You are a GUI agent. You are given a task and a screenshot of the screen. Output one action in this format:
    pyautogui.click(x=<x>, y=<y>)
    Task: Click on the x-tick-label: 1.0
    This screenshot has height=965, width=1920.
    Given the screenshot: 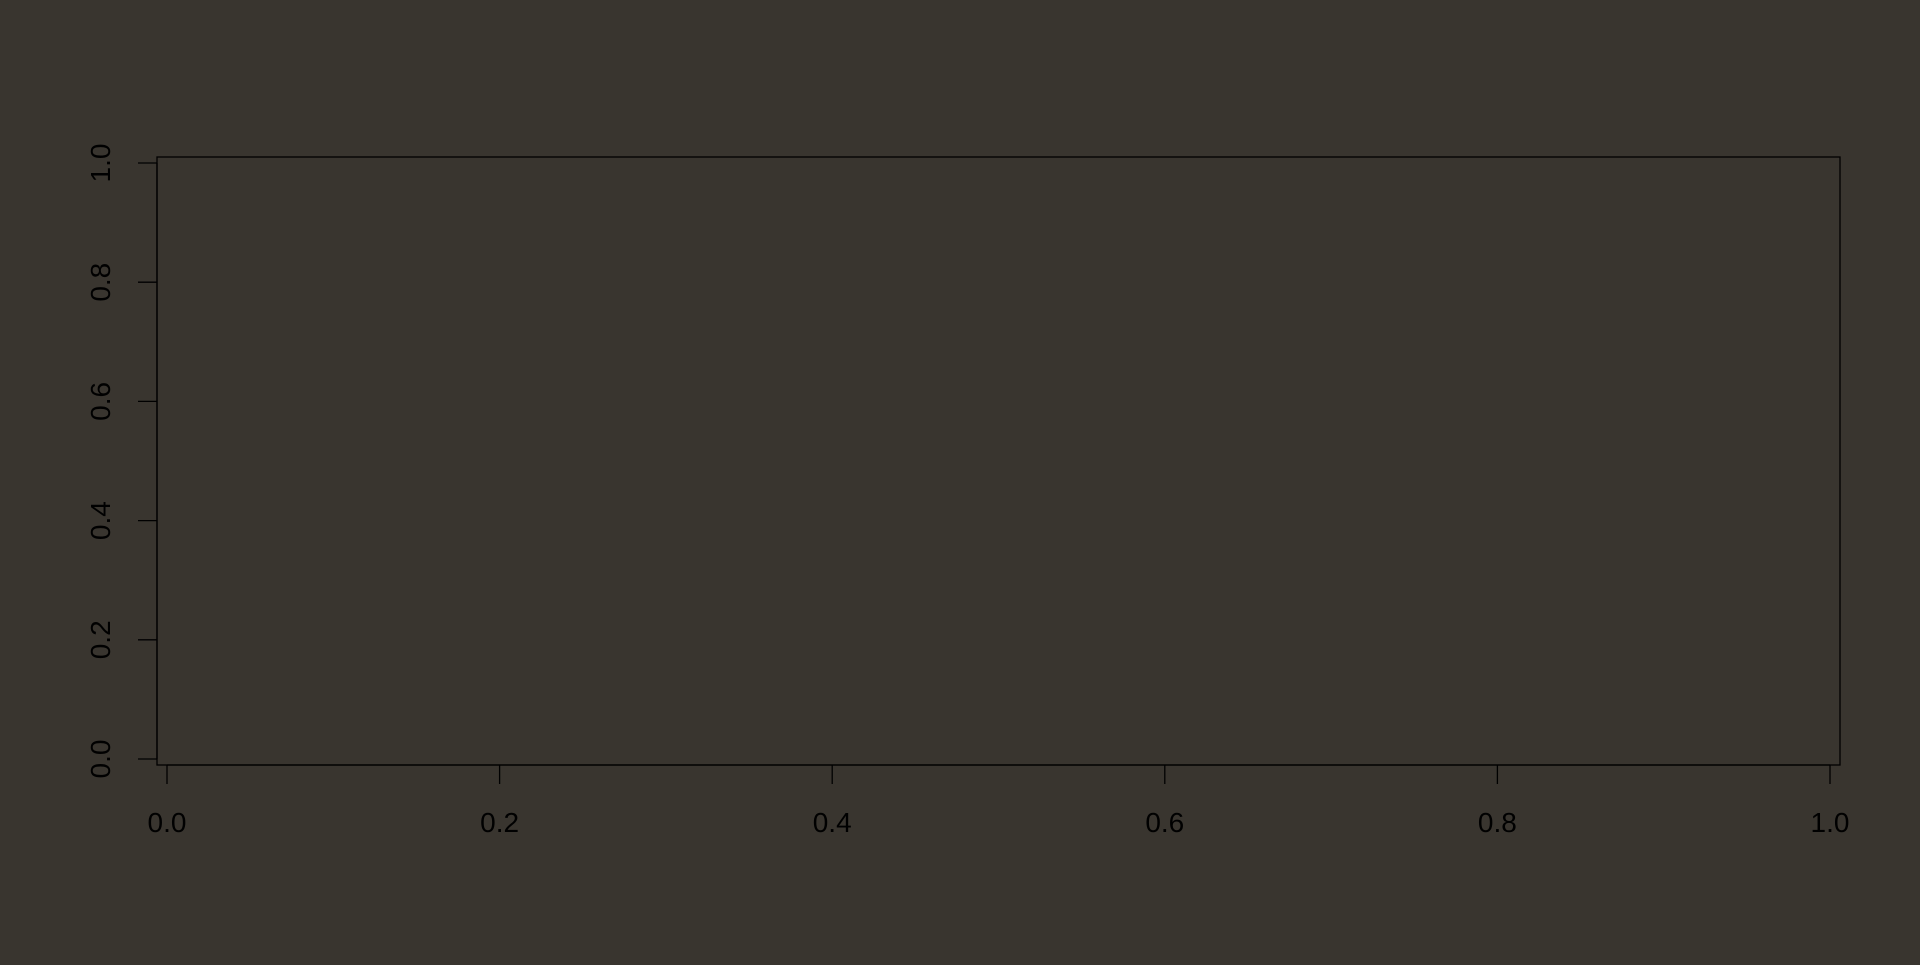 What is the action you would take?
    pyautogui.click(x=1830, y=822)
    